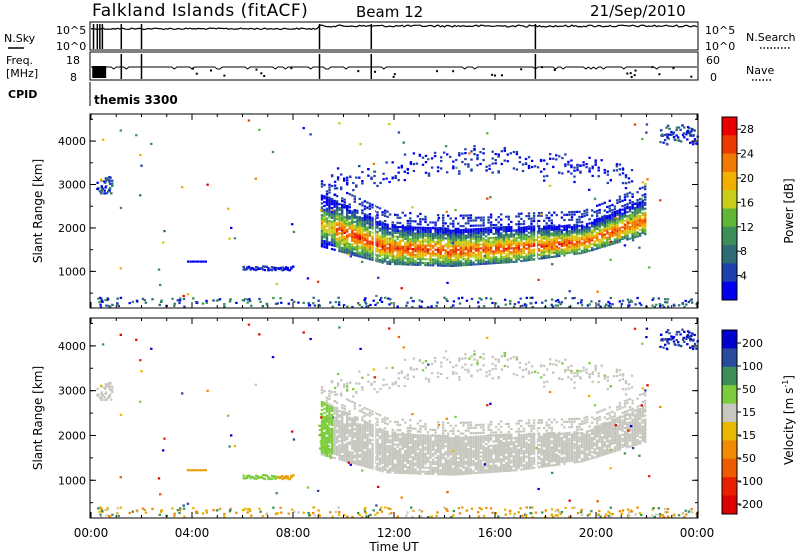 This screenshot has width=800, height=554. Describe the element at coordinates (749, 389) in the screenshot. I see `velocity-colorbar-tick: 50` at that location.